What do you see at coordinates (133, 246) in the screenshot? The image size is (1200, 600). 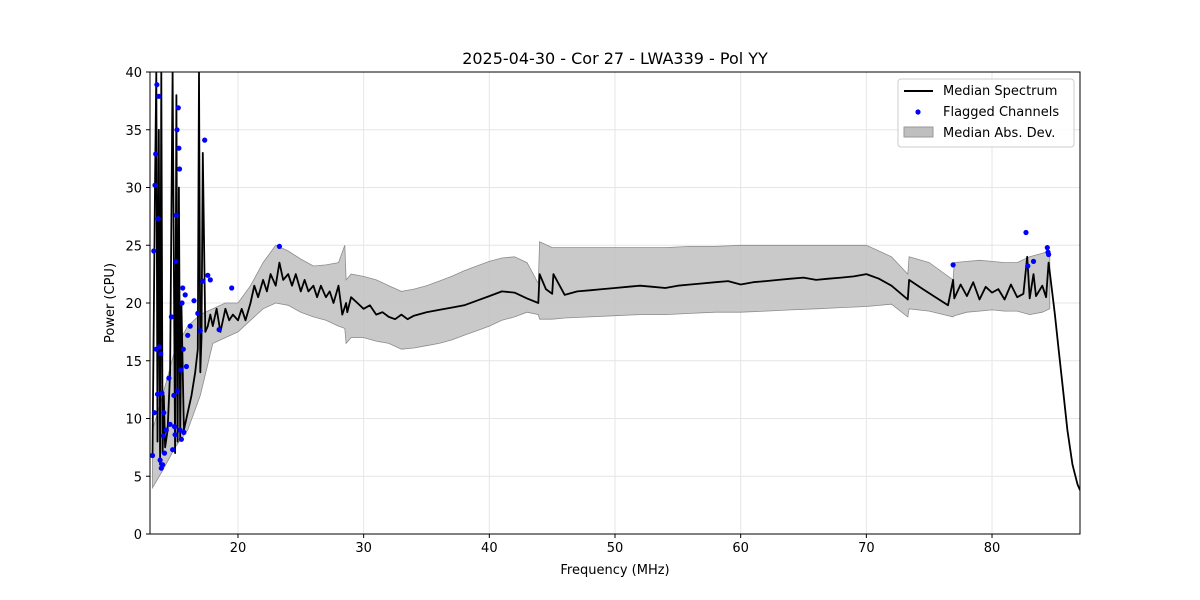 I see `y-tick-label: 25` at bounding box center [133, 246].